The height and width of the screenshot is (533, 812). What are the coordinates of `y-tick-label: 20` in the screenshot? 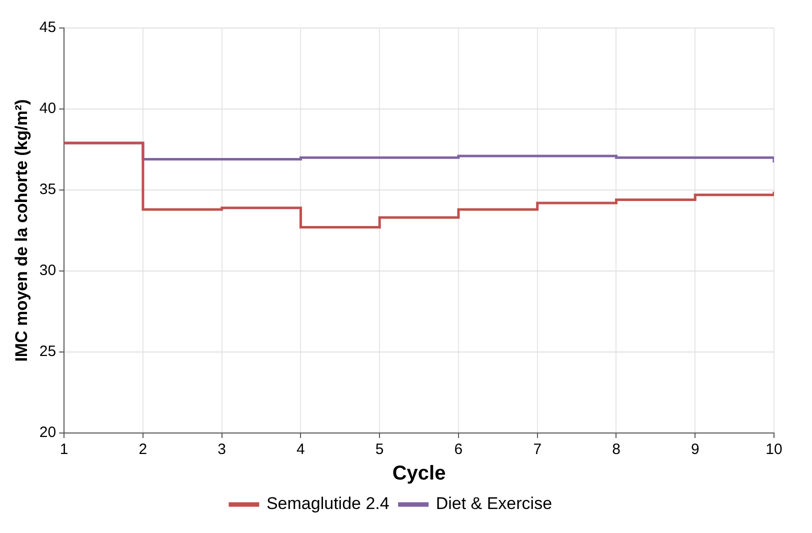 It's located at (47, 433).